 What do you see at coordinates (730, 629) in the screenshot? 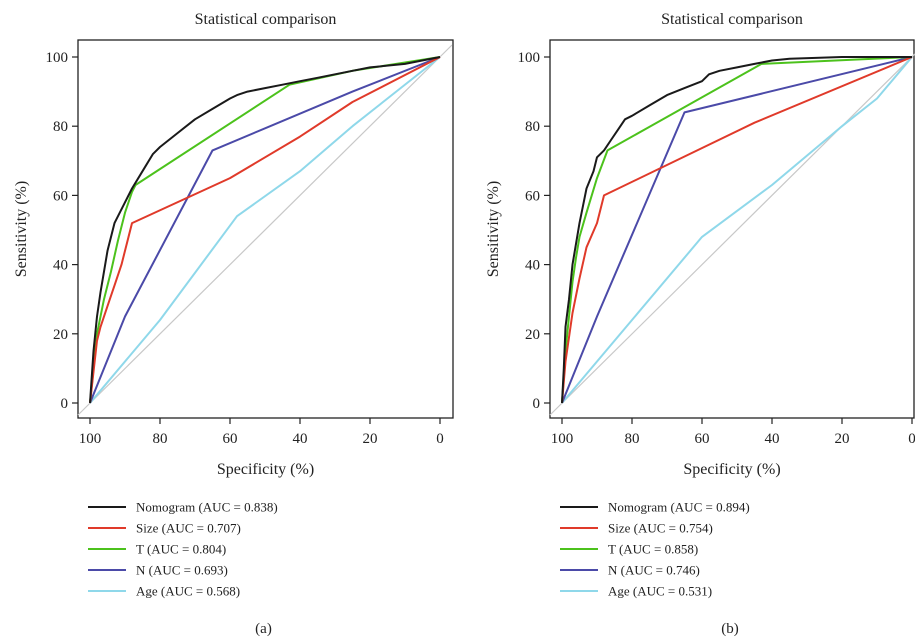
I see `panel-label: (b)` at bounding box center [730, 629].